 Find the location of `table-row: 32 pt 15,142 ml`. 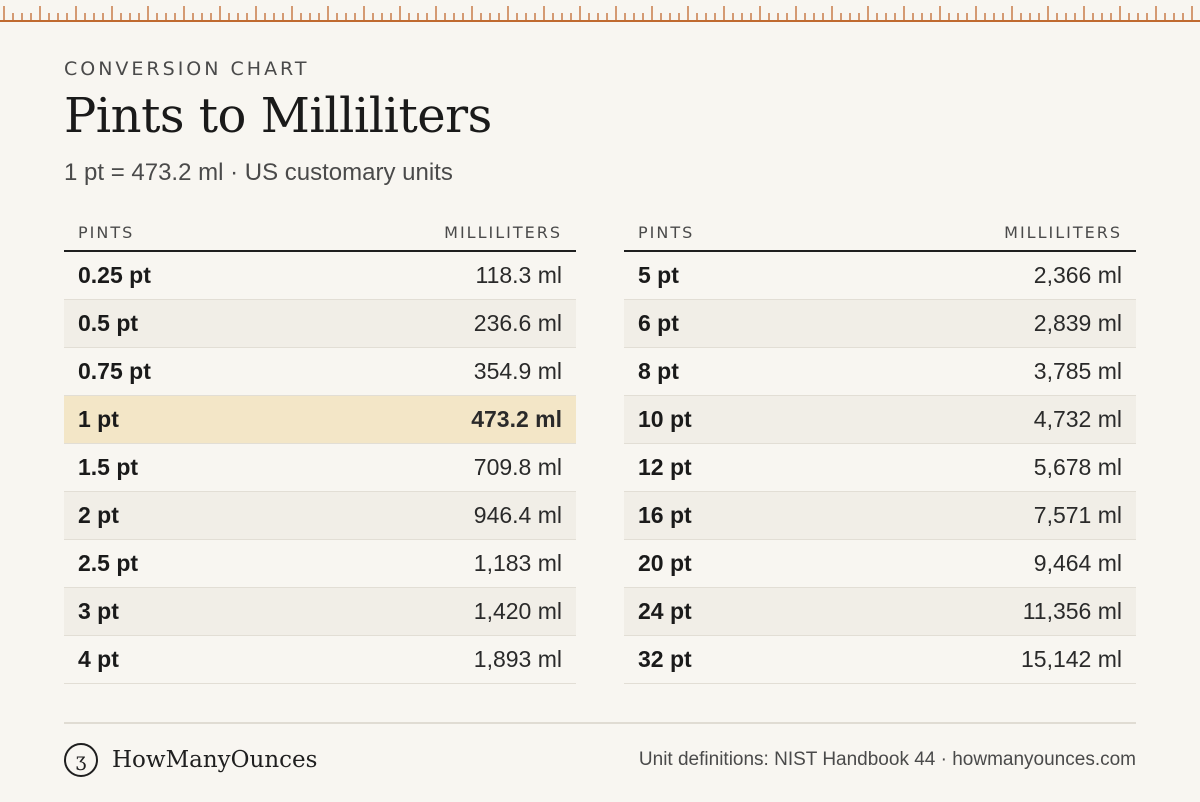

table-row: 32 pt 15,142 ml is located at coordinates (880, 660).